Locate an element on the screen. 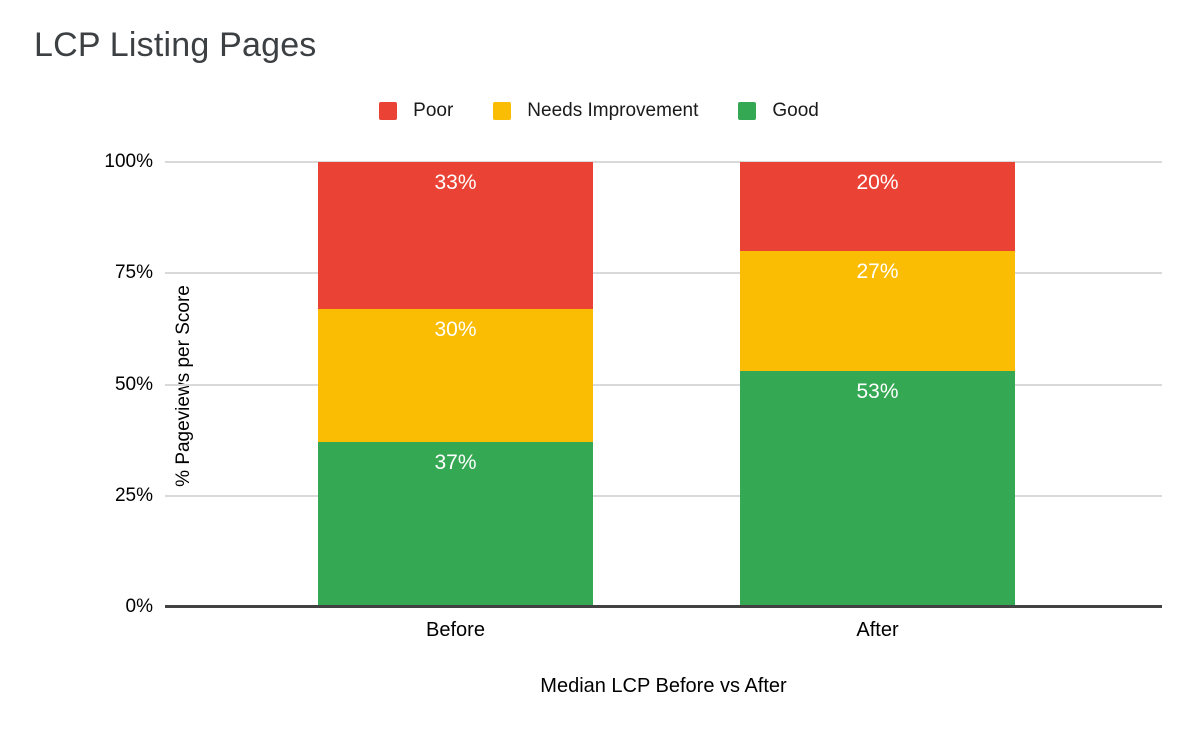 The image size is (1198, 740). y-tick-label: 25% is located at coordinates (133, 495).